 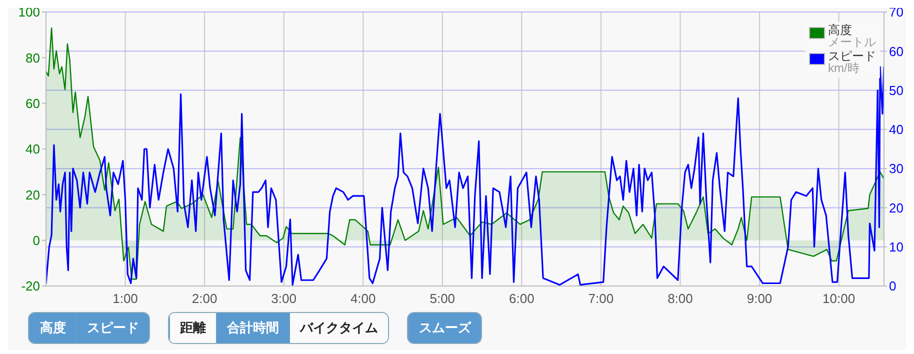 I want to click on text: スピード, so click(x=112, y=328).